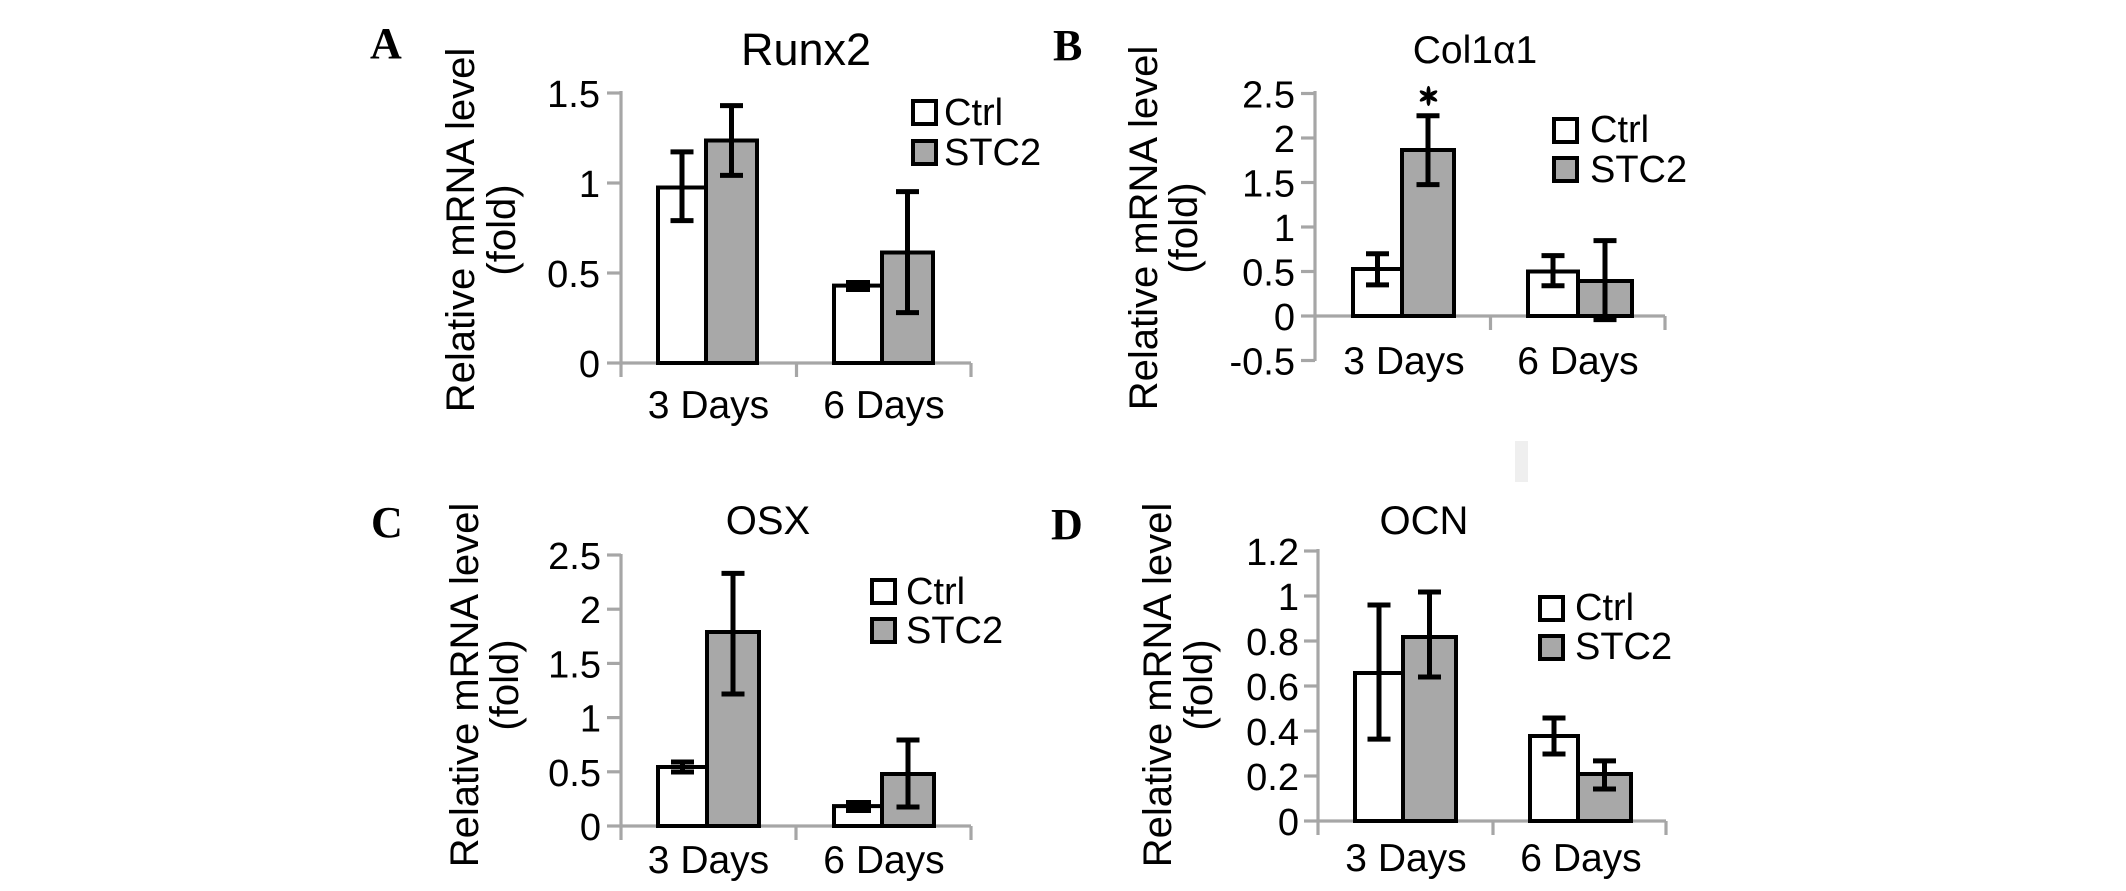 The image size is (2126, 891). I want to click on svg-text: 0.6, so click(1272, 688).